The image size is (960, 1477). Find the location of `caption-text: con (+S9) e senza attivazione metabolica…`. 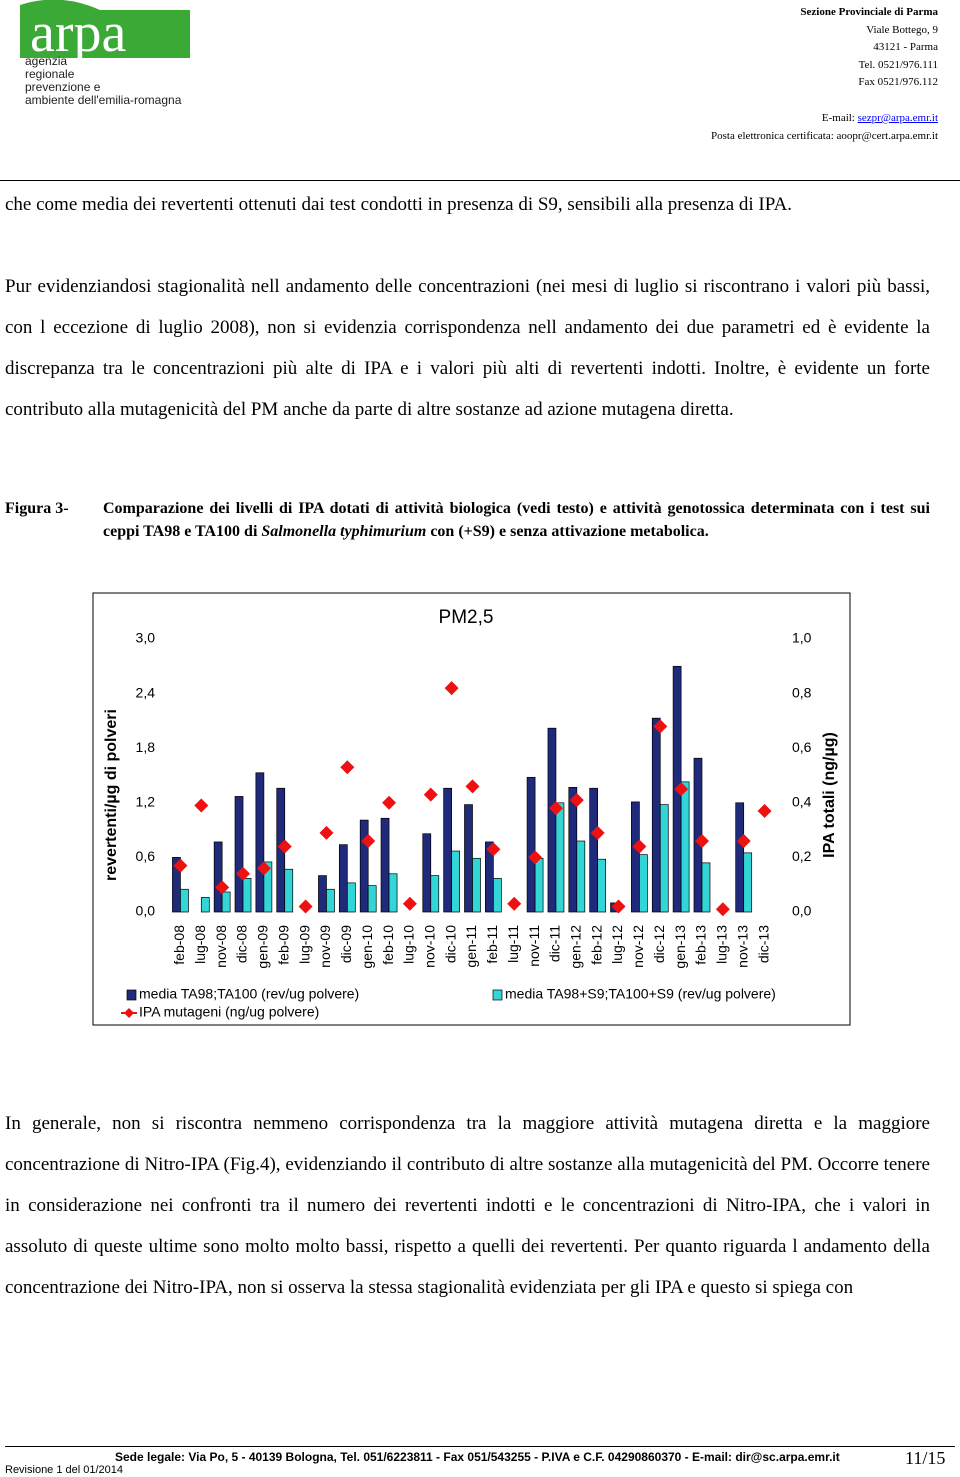

caption-text: con (+S9) e senza attivazione metabolica… is located at coordinates (569, 531).